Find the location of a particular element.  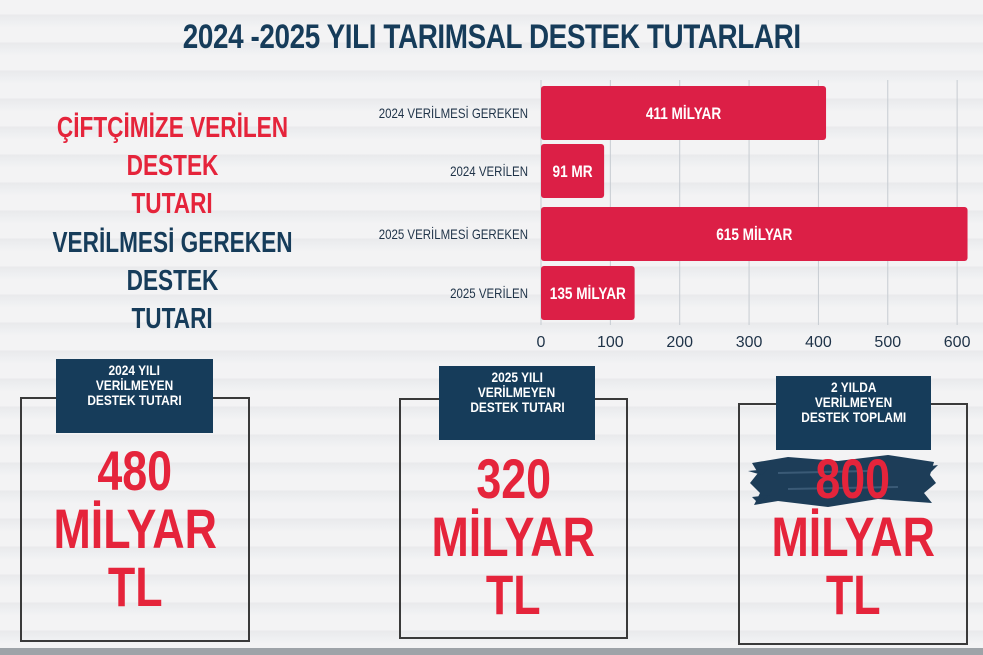

card-2025-value-line3: TL is located at coordinates (513, 594).